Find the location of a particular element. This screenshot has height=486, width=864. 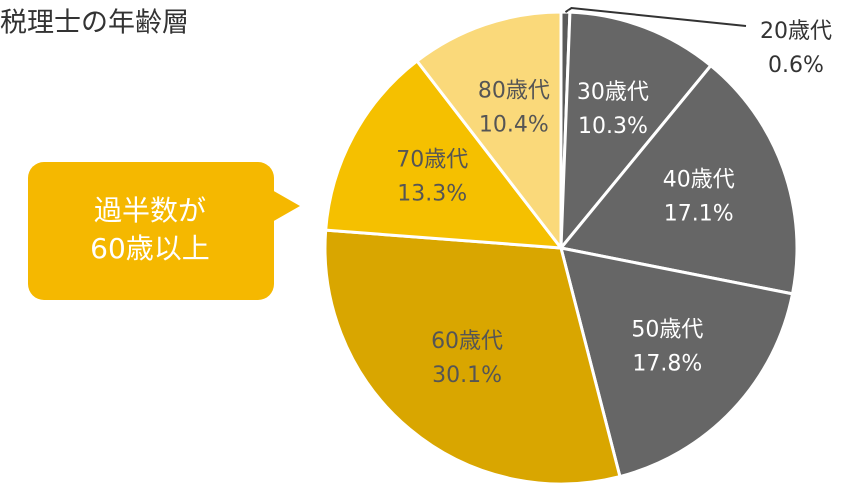

slice-category: 40歳代 is located at coordinates (699, 180).